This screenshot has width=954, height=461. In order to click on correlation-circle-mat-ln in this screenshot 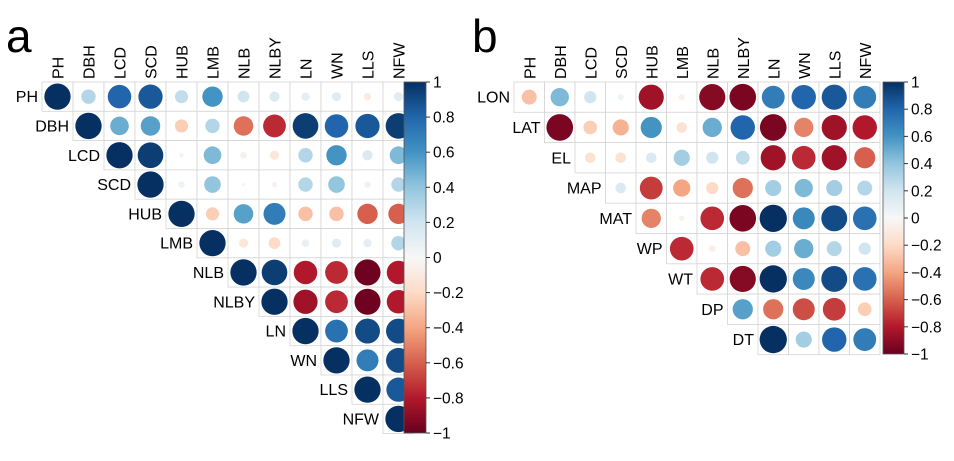, I will do `click(773, 218)`.